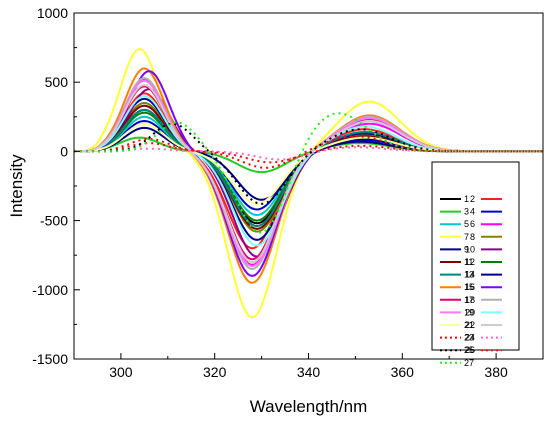 Image resolution: width=550 pixels, height=423 pixels. Describe the element at coordinates (57, 82) in the screenshot. I see `y-tick-label: 500` at that location.